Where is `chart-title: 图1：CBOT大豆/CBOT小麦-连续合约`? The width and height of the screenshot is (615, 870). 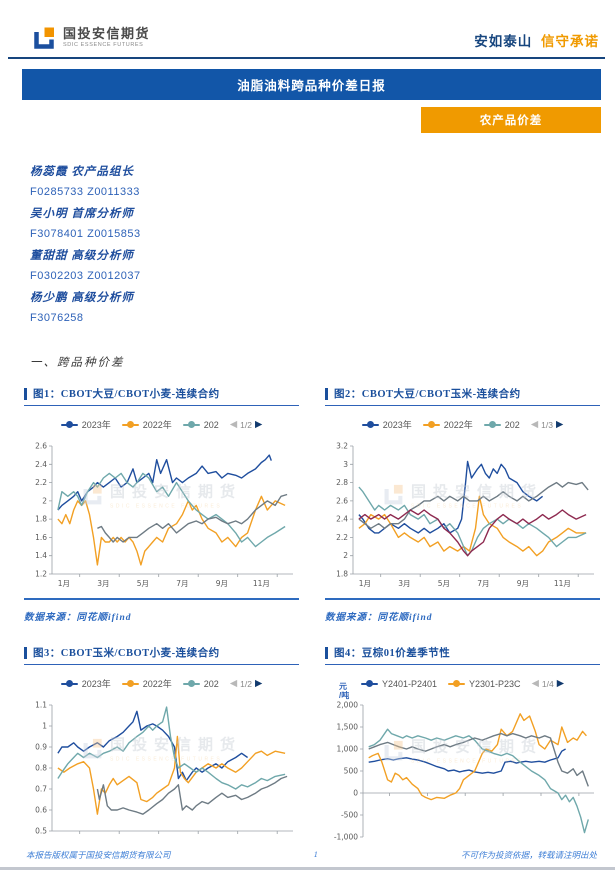
chart-title: 图1：CBOT大豆/CBOT小麦-连续合约 is located at coordinates (126, 394).